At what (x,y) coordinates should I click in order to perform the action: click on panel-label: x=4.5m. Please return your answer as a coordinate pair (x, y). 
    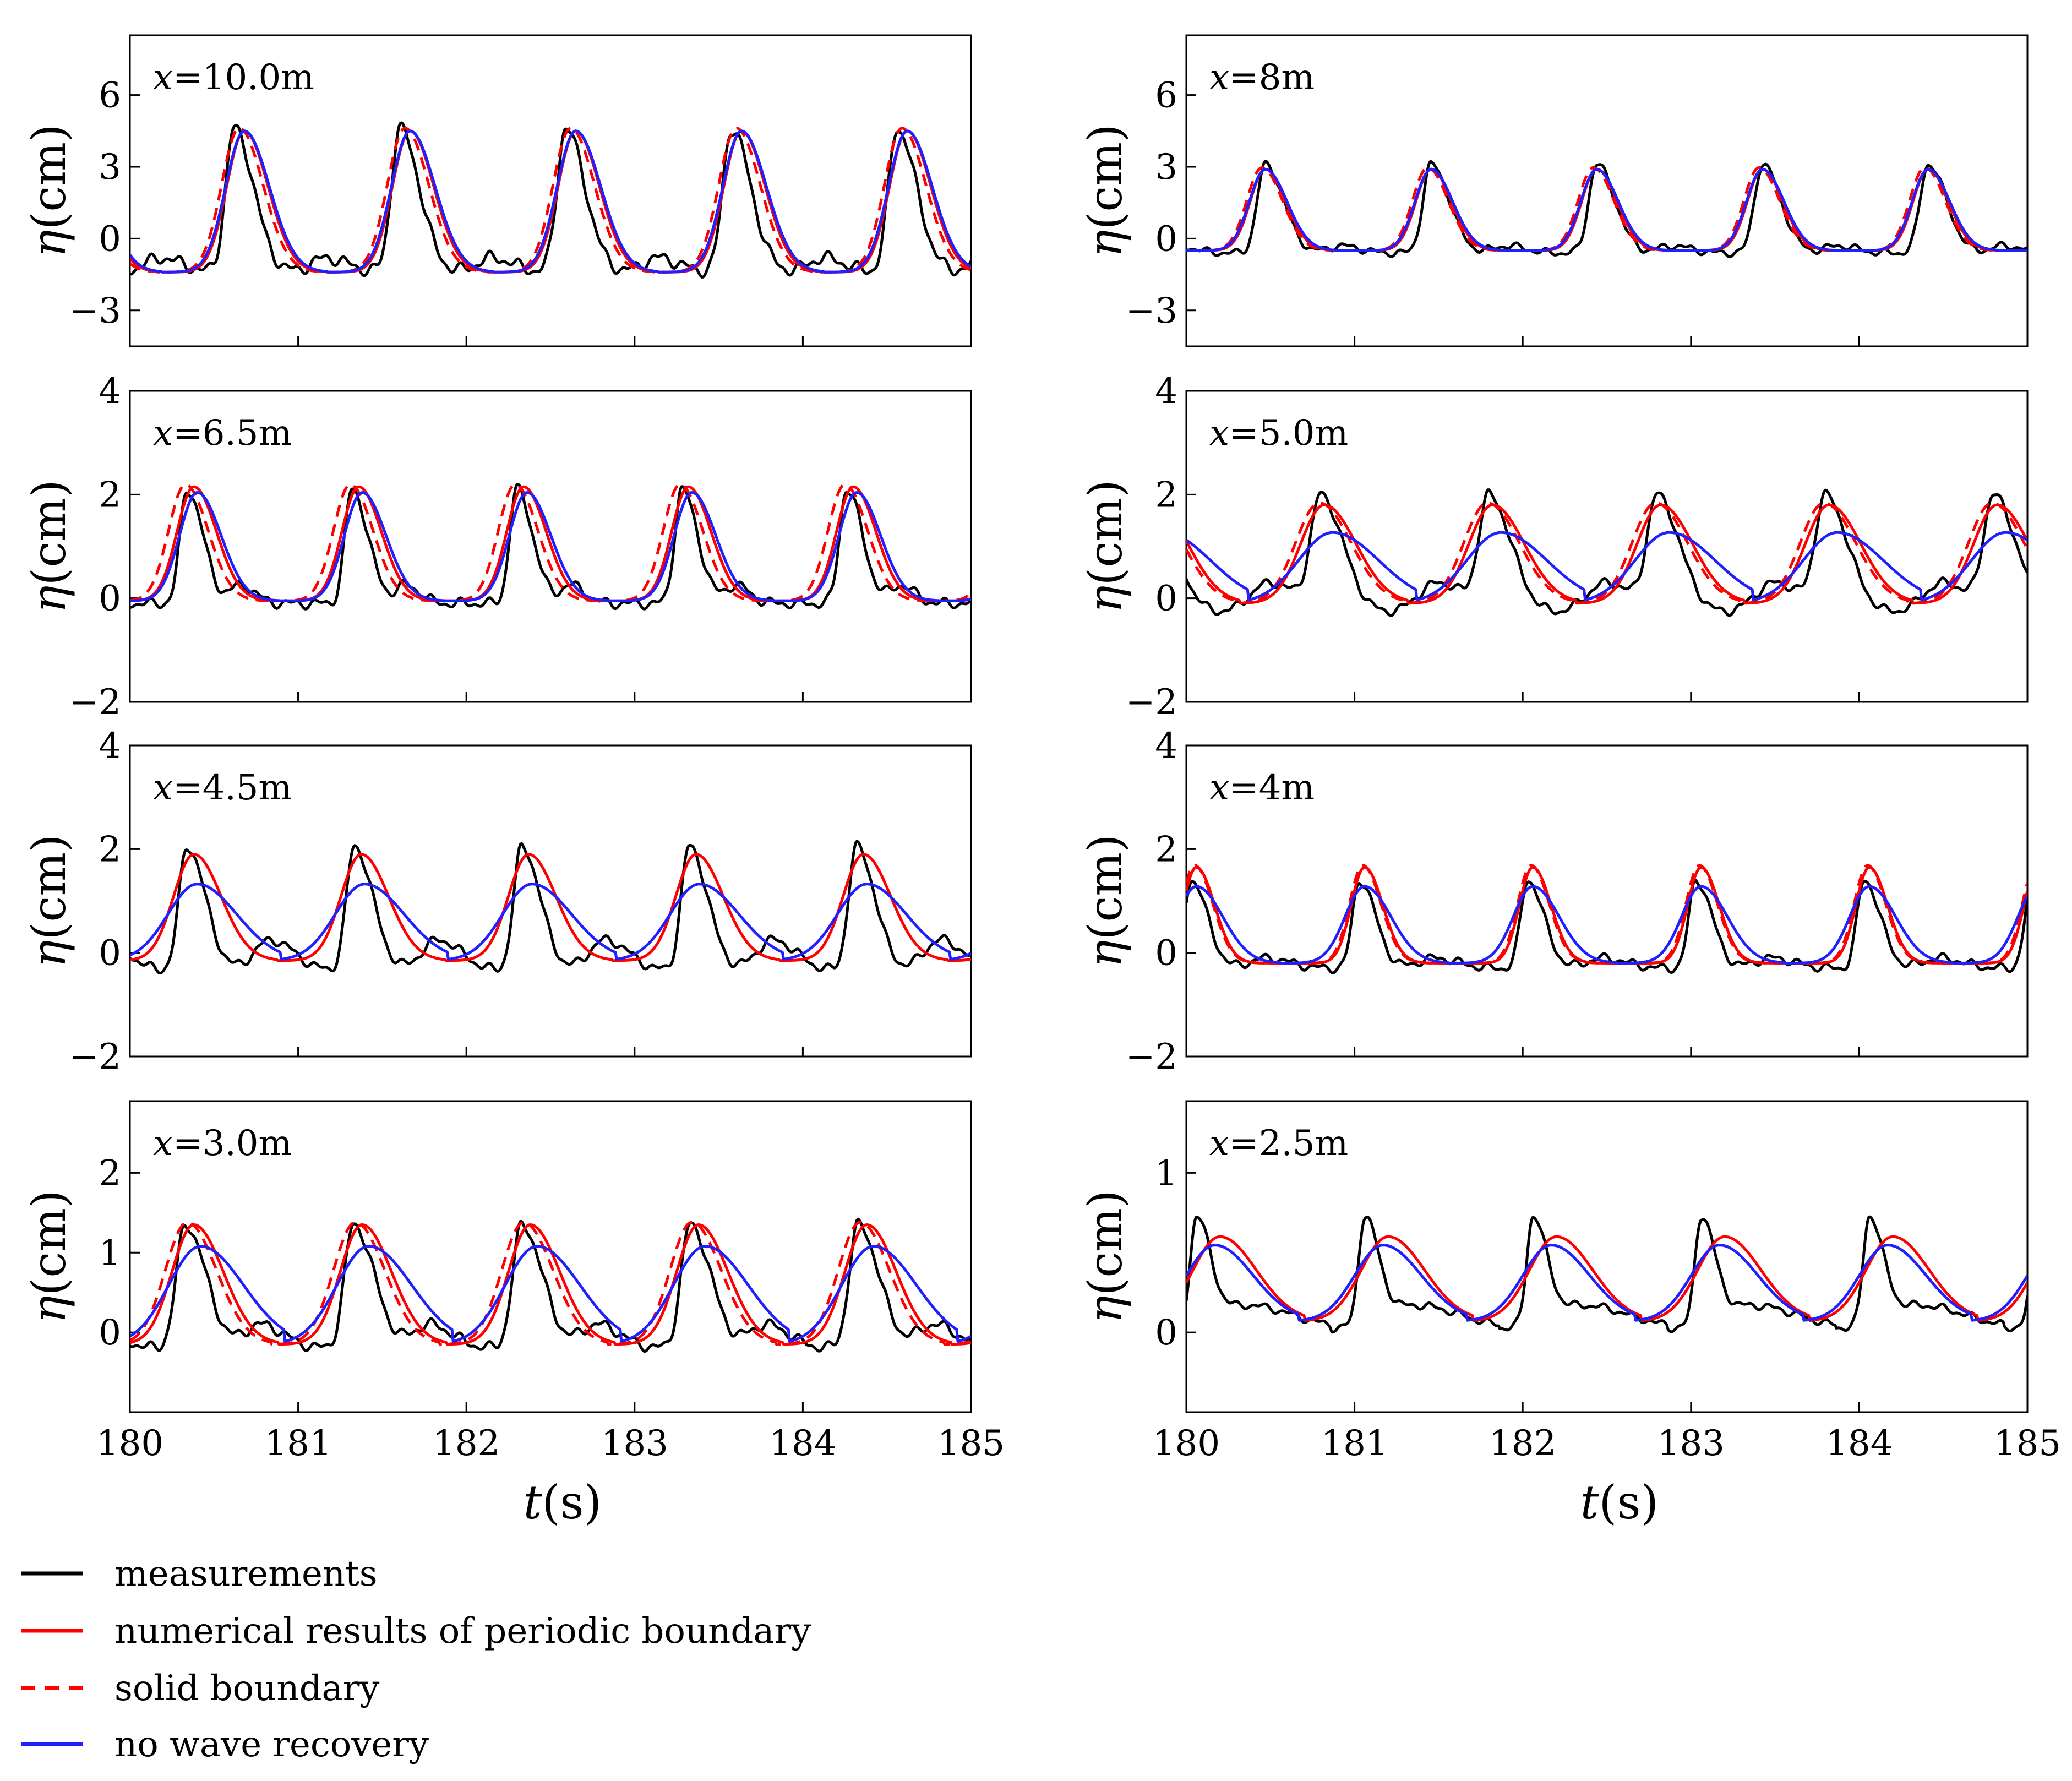
    Looking at the image, I should click on (222, 787).